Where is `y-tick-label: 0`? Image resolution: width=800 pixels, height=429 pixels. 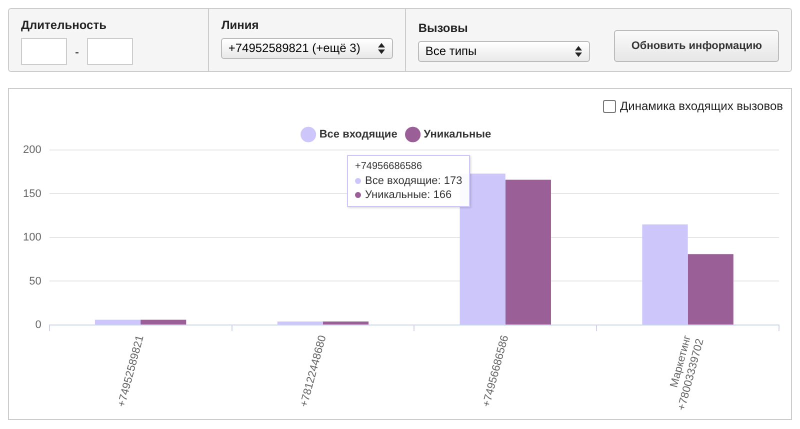 y-tick-label: 0 is located at coordinates (38, 324).